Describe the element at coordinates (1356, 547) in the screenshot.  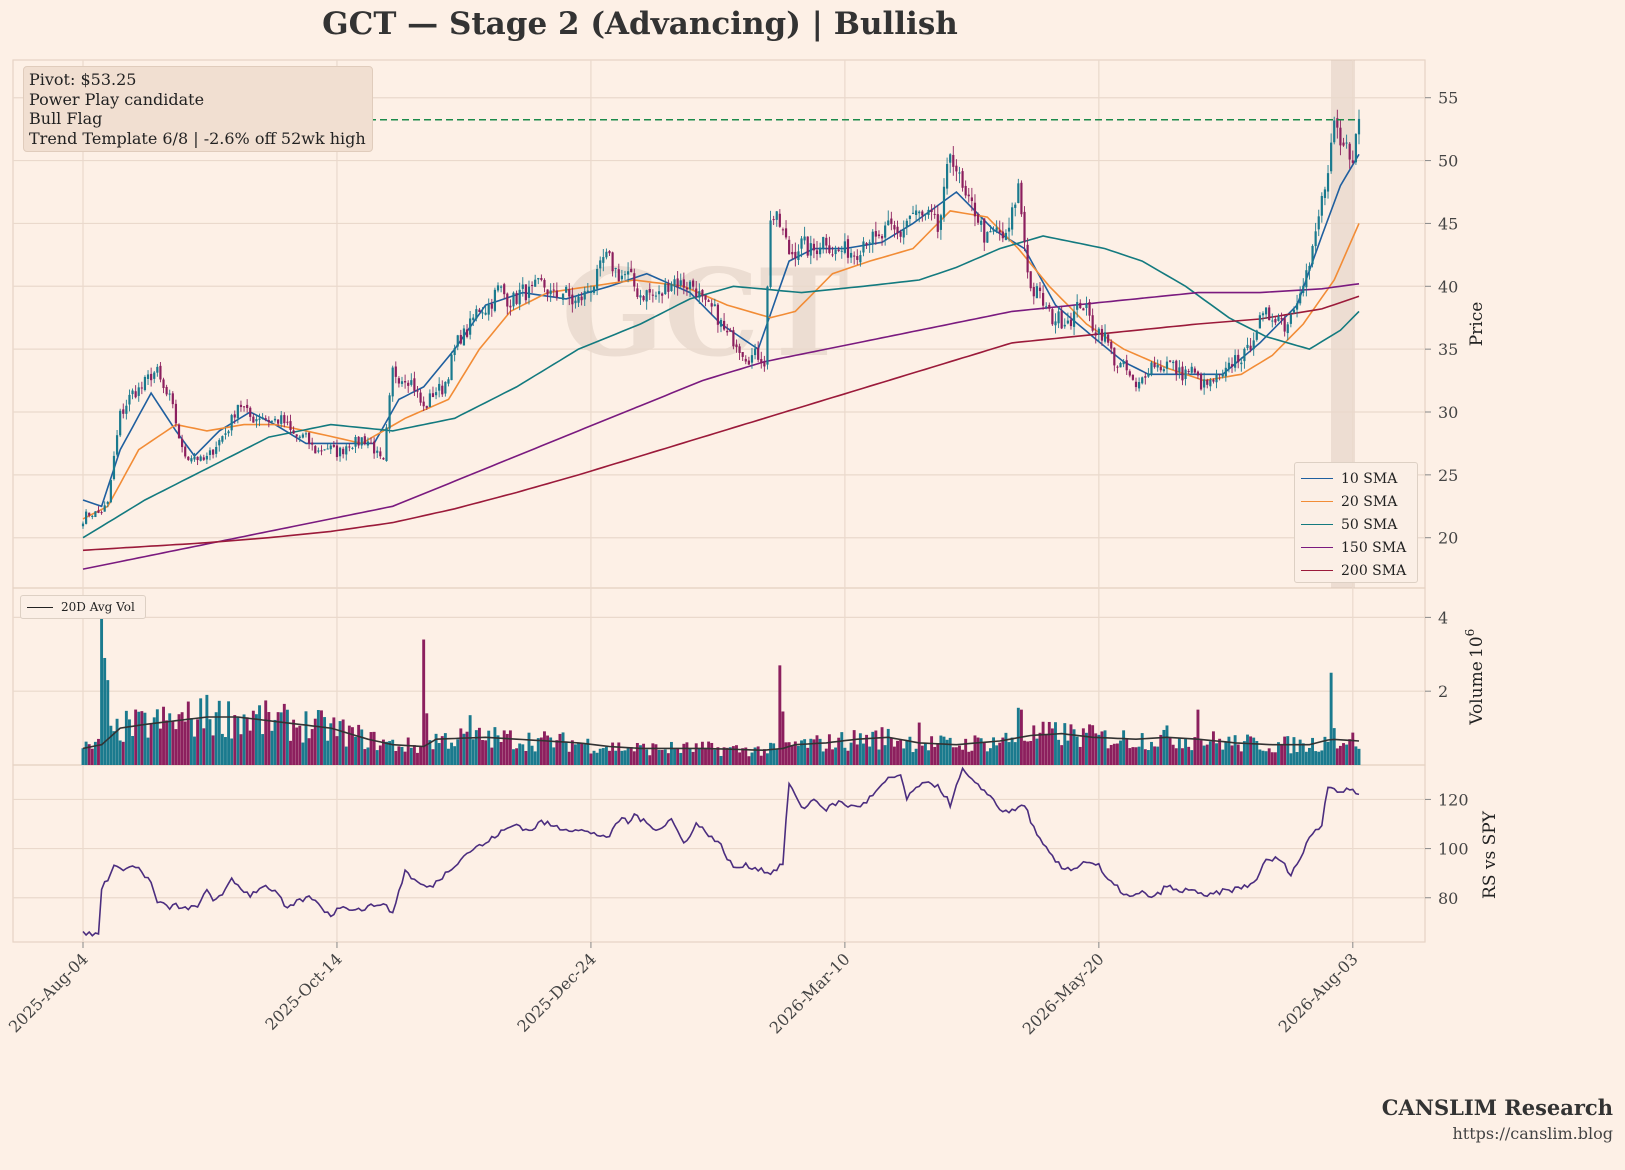
I see `legend-item: 150 SMA` at that location.